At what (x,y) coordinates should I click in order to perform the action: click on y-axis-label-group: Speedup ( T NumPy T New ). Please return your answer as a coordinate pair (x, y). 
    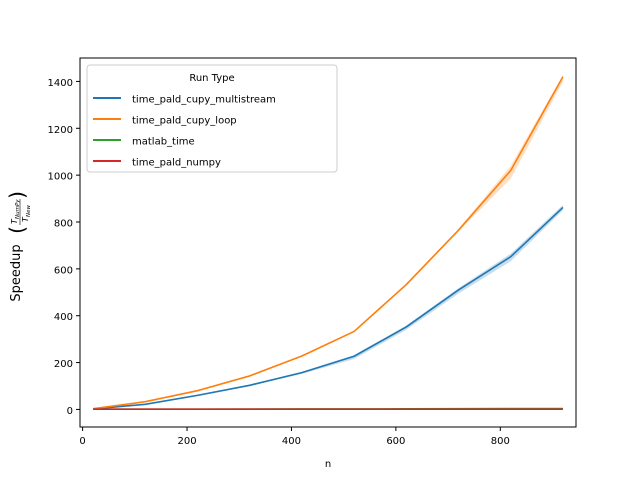
    Looking at the image, I should click on (18, 246).